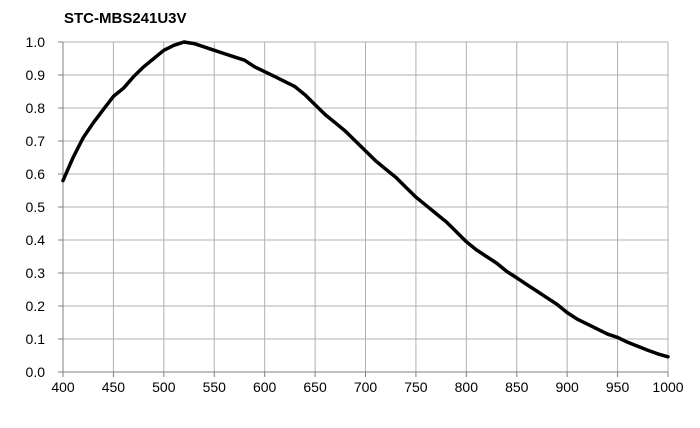  Describe the element at coordinates (36, 273) in the screenshot. I see `y-tick-label: 0.3` at that location.